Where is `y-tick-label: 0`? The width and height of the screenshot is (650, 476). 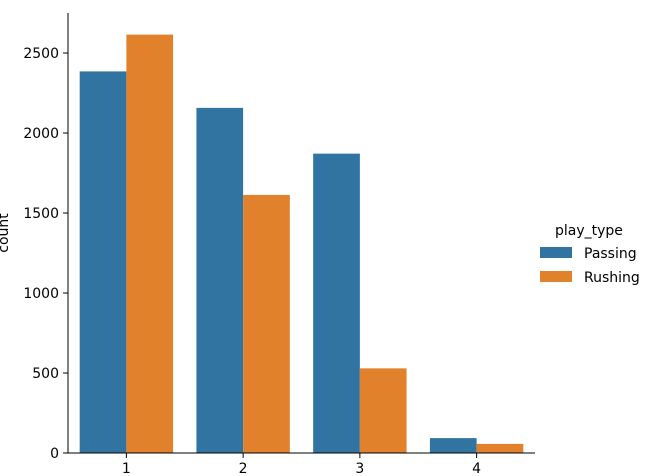
y-tick-label: 0 is located at coordinates (54, 454).